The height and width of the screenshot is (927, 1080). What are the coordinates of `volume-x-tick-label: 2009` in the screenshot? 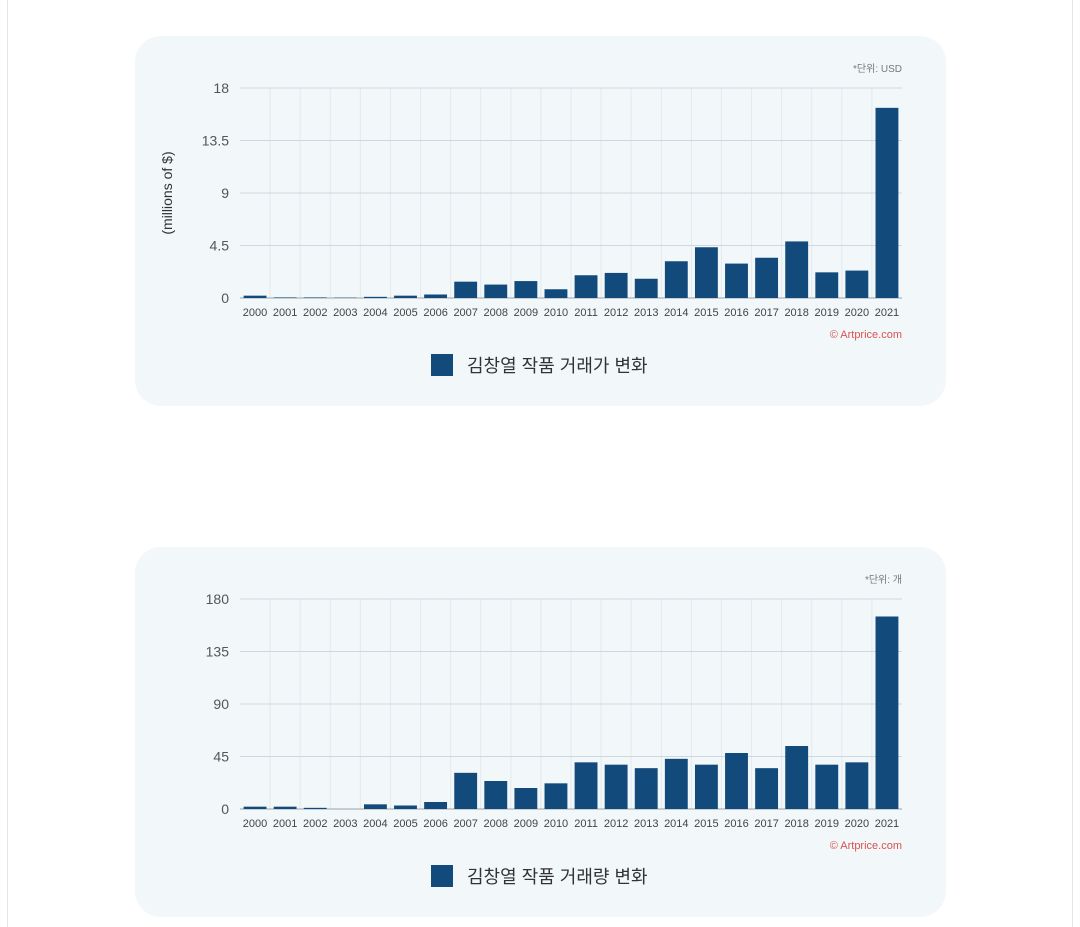 It's located at (526, 824).